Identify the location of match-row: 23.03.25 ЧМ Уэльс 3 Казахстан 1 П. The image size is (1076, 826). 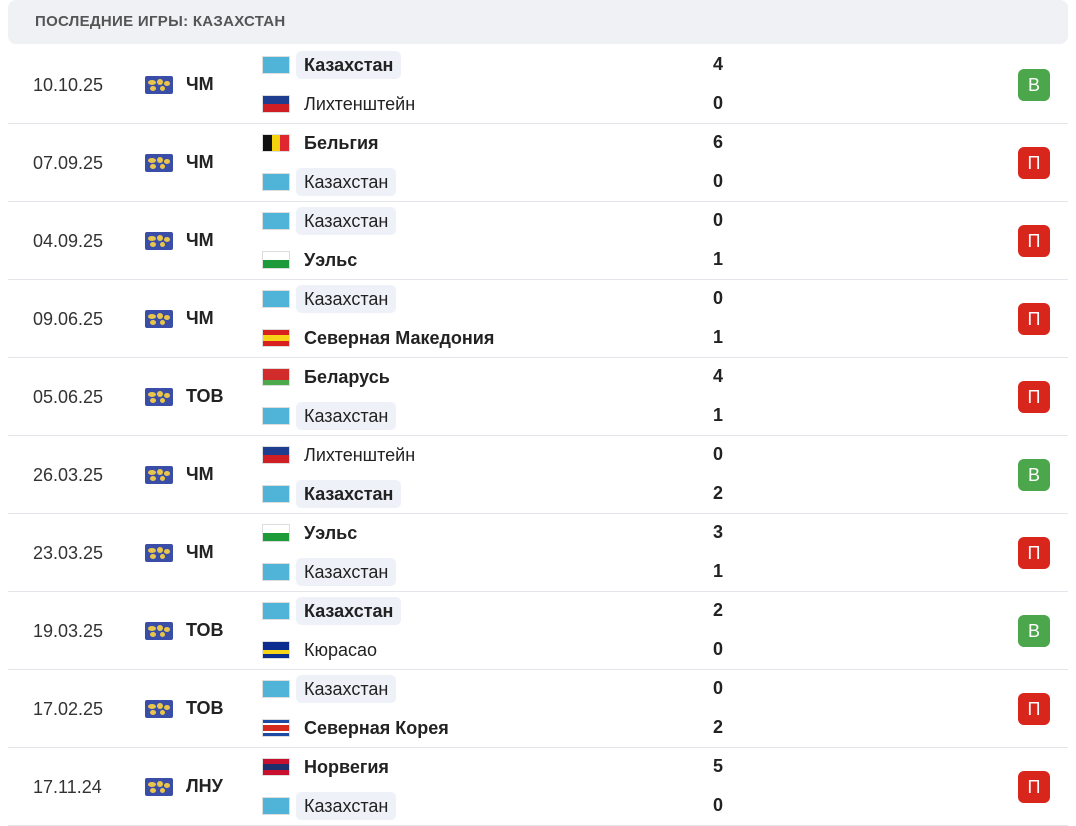
(538, 553).